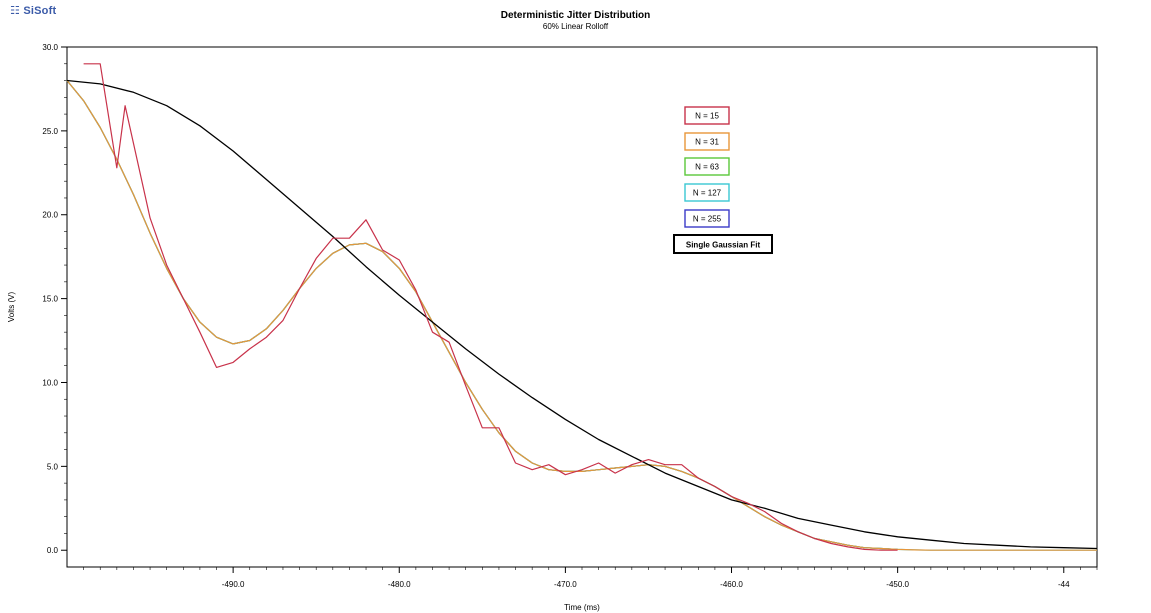 The height and width of the screenshot is (613, 1151). I want to click on chart-subtitle: 60% Linear Rolloff, so click(575, 26).